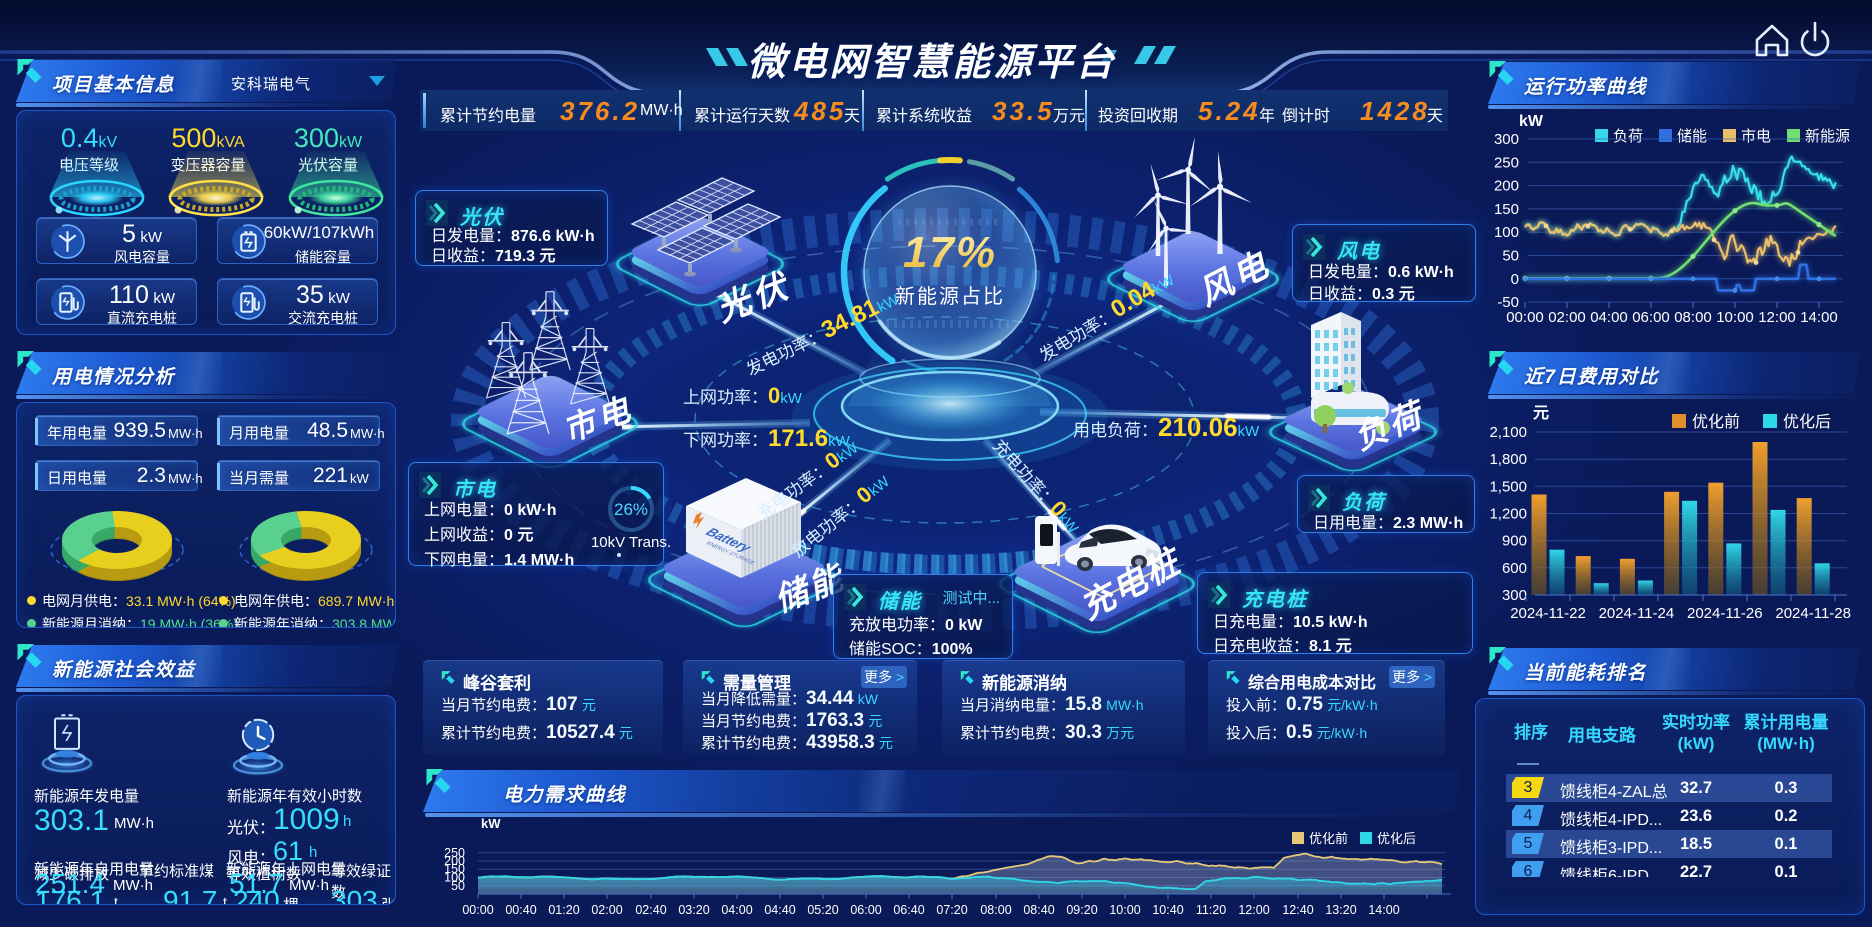  I want to click on svg-text: 10kV Trans., so click(631, 542).